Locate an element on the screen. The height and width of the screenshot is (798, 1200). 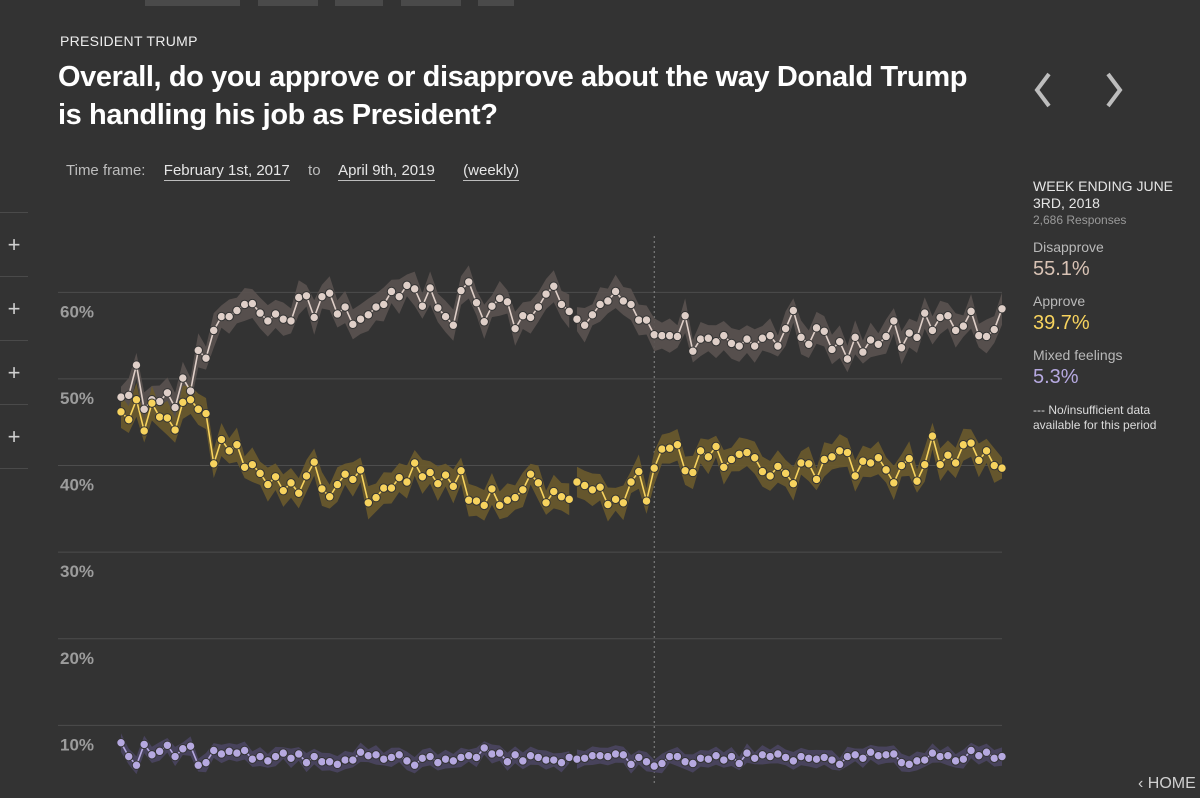
interval-link: (weekly) is located at coordinates (491, 171).